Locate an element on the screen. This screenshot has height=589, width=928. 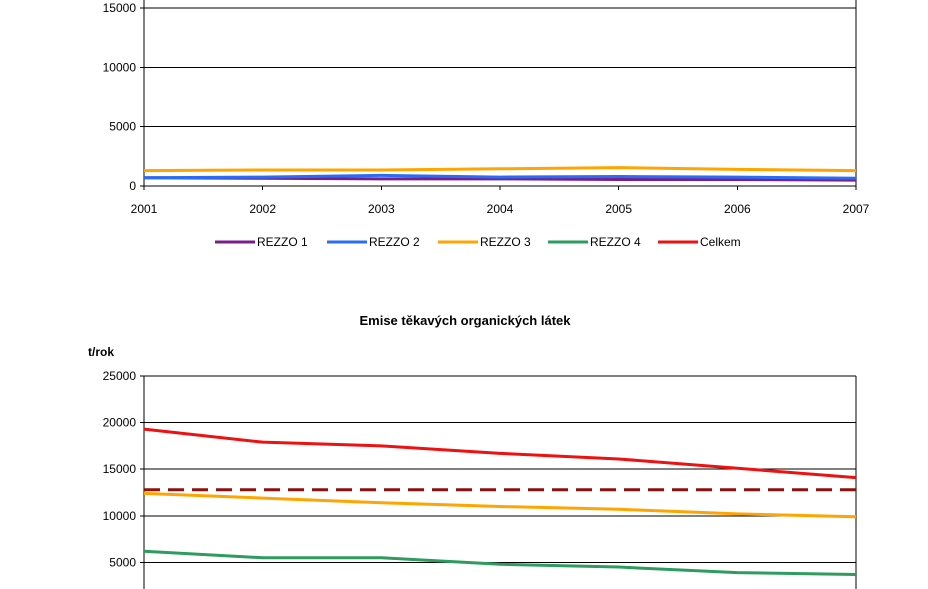
x-tick-label: 2001 is located at coordinates (144, 209).